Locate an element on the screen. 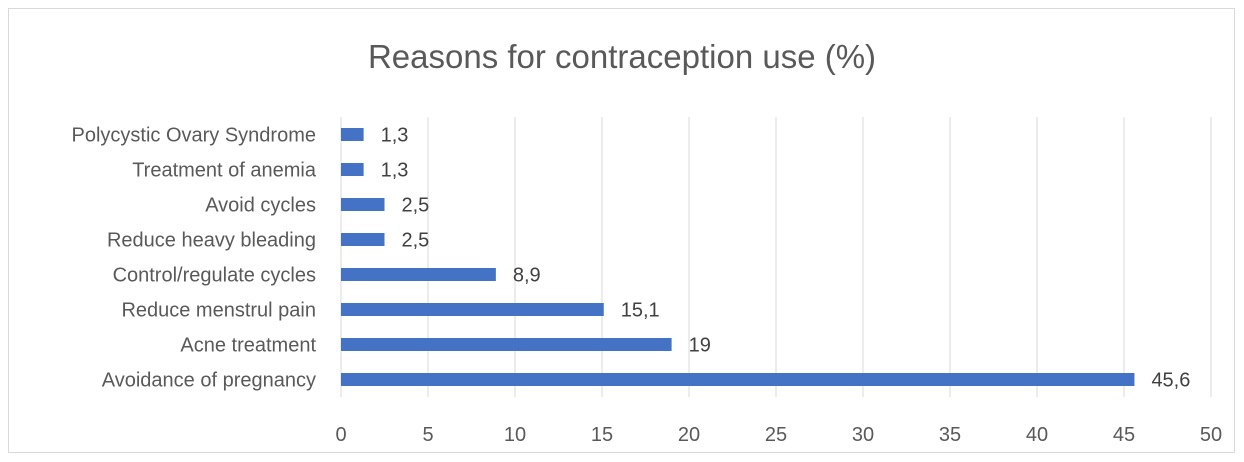  data-label: 8,9 is located at coordinates (527, 276).